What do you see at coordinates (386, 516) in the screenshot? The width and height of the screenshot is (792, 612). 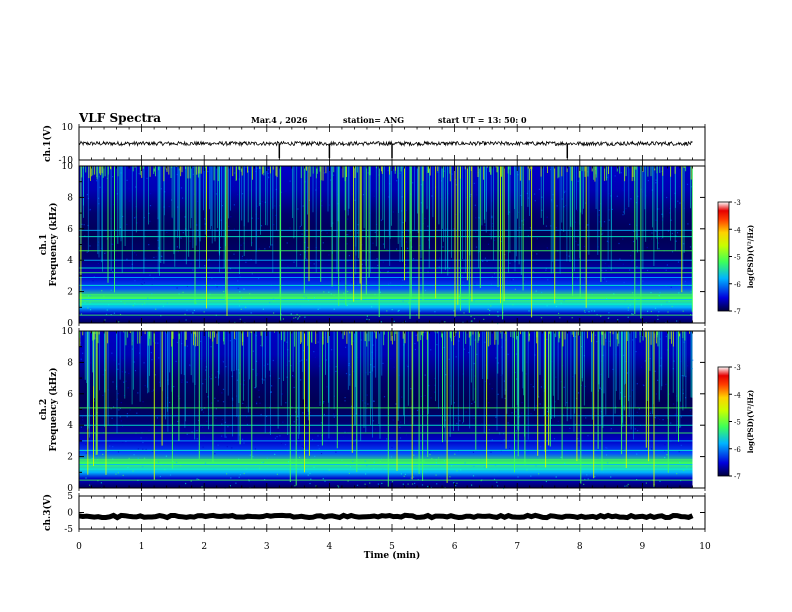 I see `ch3-waveform-trace` at bounding box center [386, 516].